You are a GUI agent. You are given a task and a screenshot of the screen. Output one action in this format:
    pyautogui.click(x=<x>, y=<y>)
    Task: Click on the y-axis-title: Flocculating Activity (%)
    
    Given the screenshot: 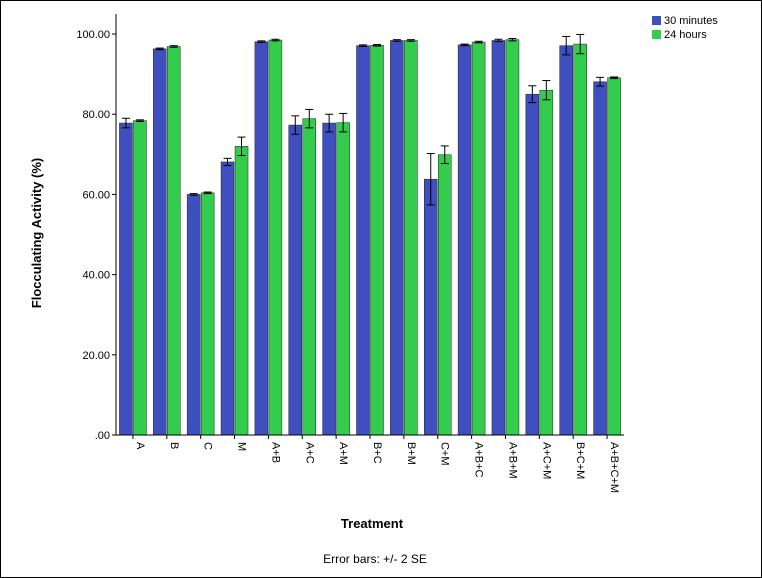 What is the action you would take?
    pyautogui.click(x=36, y=233)
    